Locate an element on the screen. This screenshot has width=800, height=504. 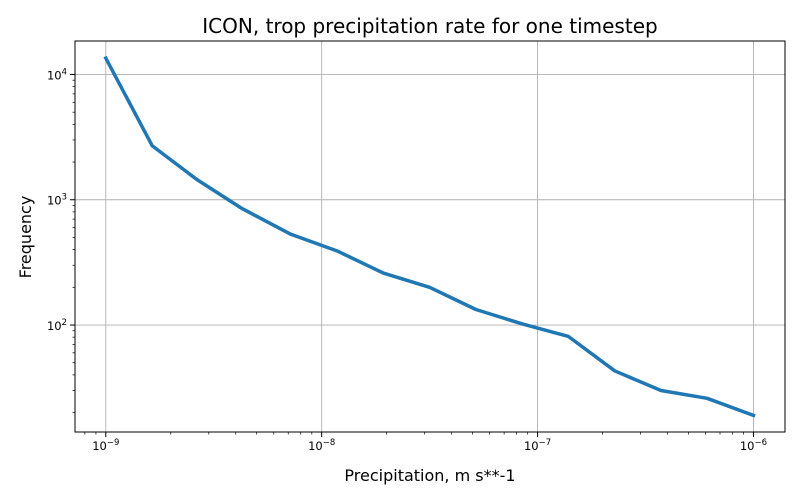
x-tick-exponent: −7 is located at coordinates (545, 443).